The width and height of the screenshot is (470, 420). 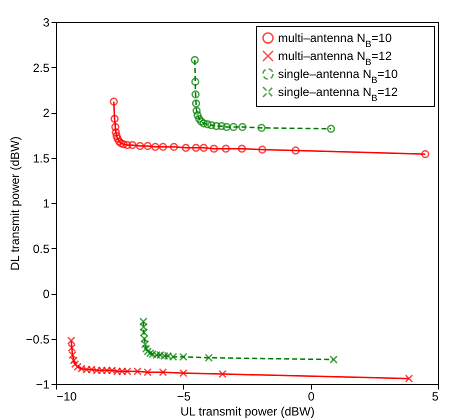 What do you see at coordinates (183, 397) in the screenshot?
I see `x-tick-label: −5` at bounding box center [183, 397].